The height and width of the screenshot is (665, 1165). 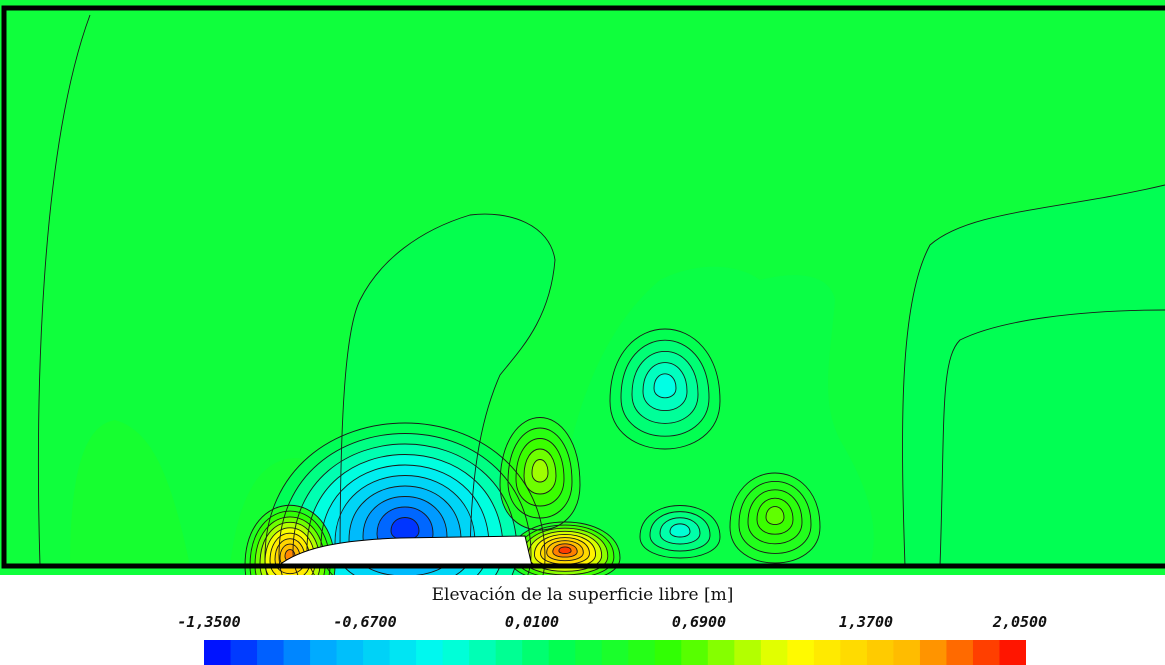 What do you see at coordinates (582, 595) in the screenshot?
I see `colorbar-title: Elevación de la superficie libre [m]` at bounding box center [582, 595].